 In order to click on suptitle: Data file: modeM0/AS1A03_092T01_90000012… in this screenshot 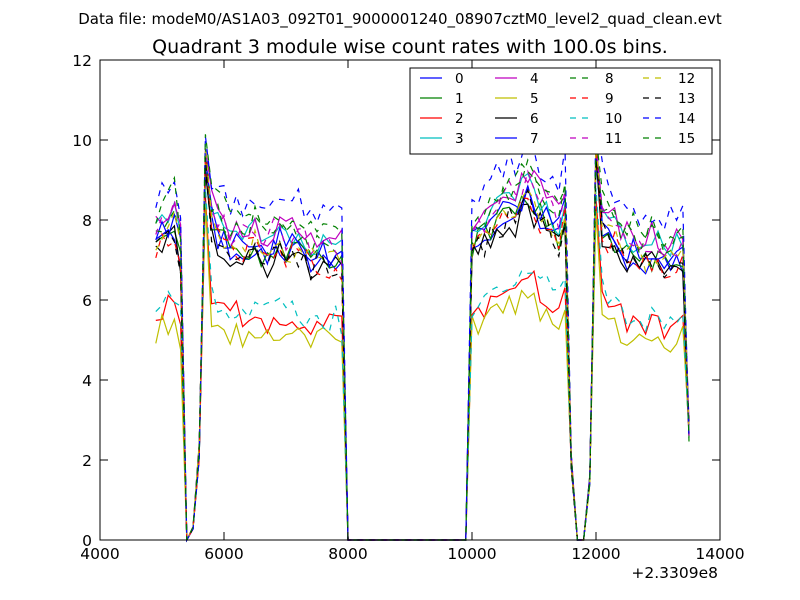, I will do `click(400, 19)`.